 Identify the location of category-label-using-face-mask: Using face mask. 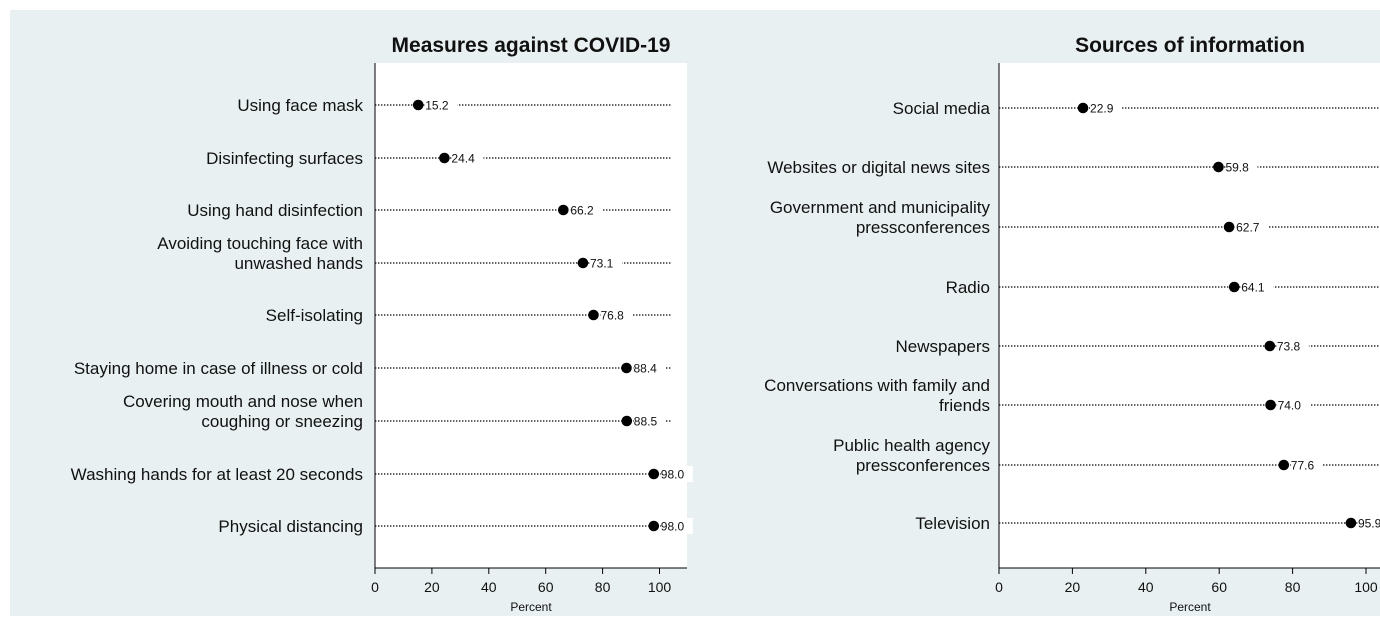
(300, 105).